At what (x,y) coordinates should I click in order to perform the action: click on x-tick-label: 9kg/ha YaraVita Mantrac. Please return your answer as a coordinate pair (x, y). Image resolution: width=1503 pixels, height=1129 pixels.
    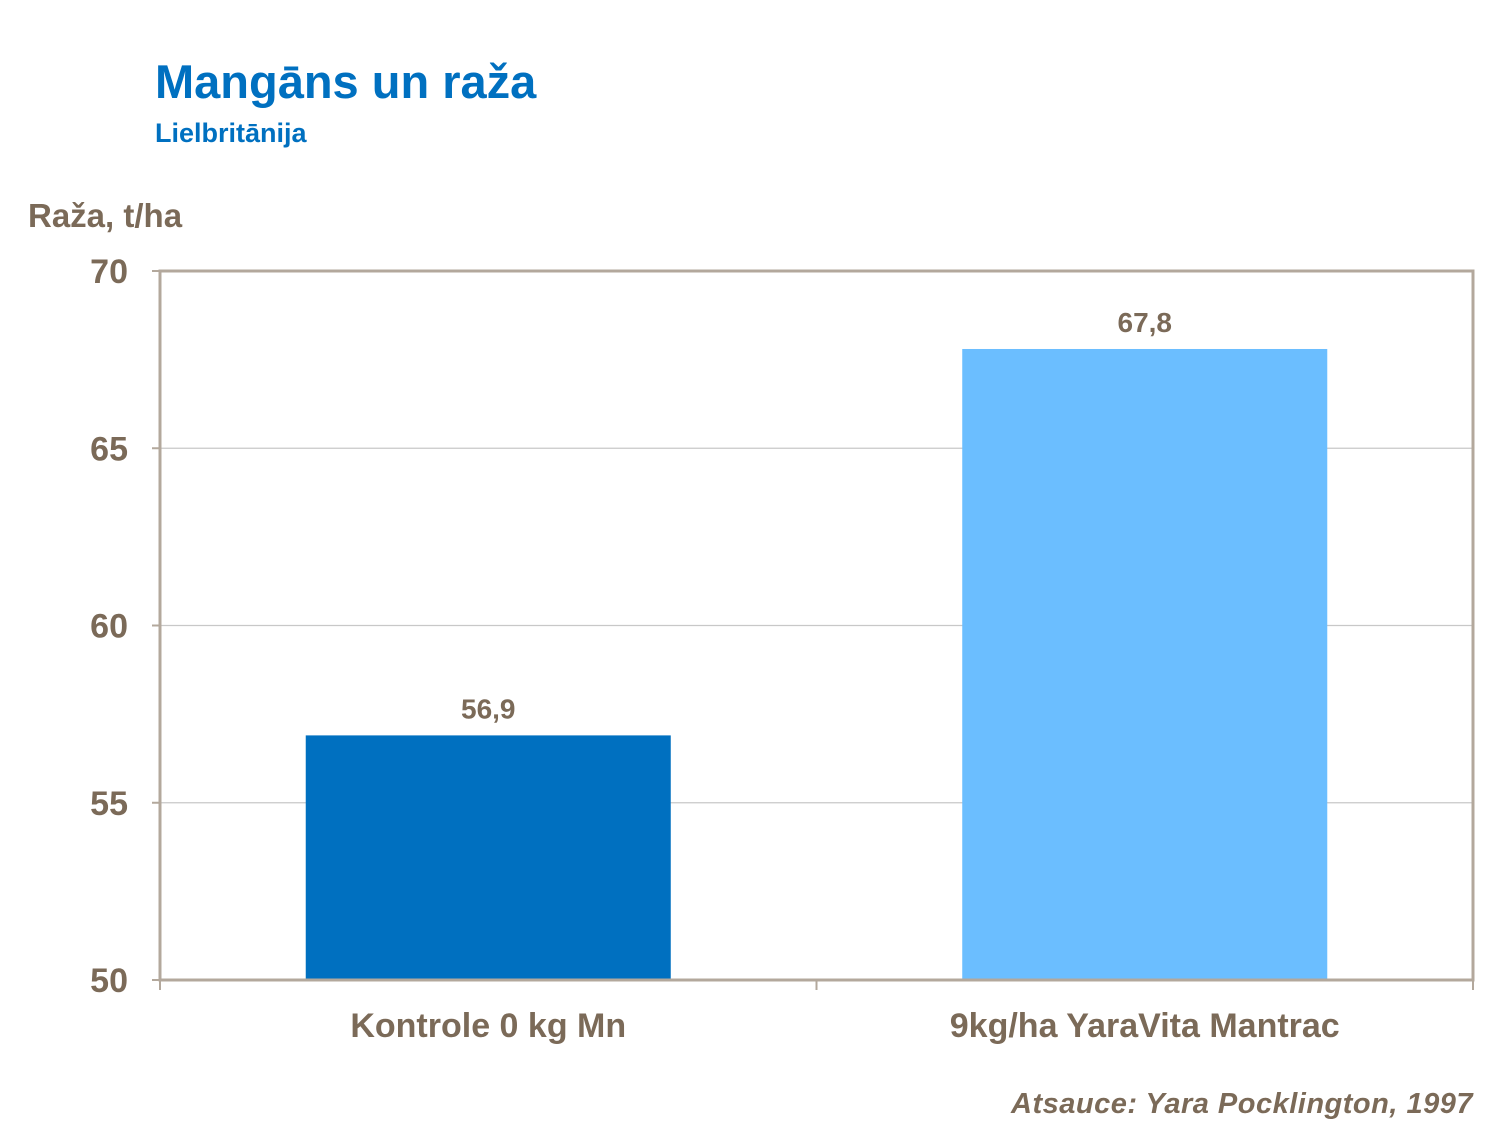
    Looking at the image, I should click on (1145, 1026).